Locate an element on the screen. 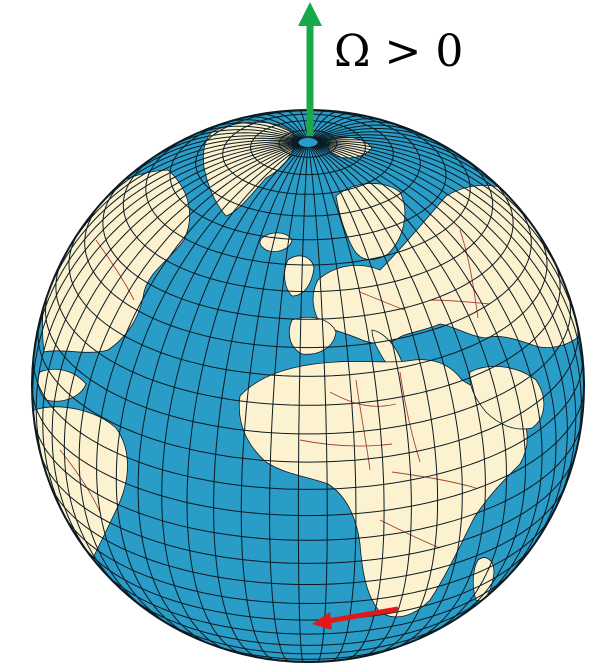 The width and height of the screenshot is (603, 665). land-scandinavia is located at coordinates (370, 221).